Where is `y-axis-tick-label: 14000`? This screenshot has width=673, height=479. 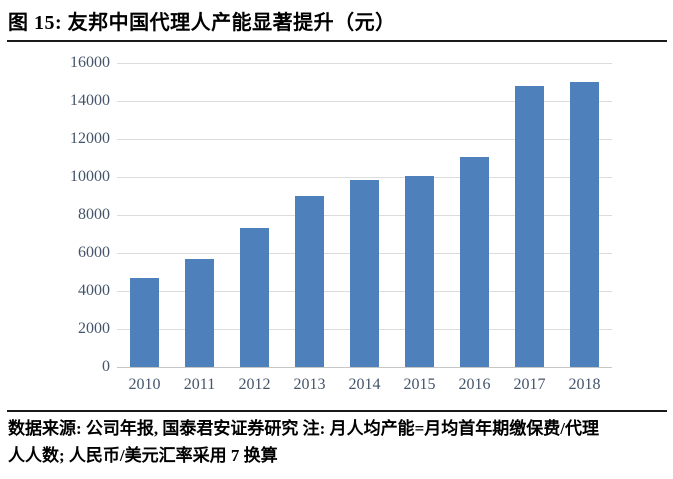 y-axis-tick-label: 14000 is located at coordinates (90, 100).